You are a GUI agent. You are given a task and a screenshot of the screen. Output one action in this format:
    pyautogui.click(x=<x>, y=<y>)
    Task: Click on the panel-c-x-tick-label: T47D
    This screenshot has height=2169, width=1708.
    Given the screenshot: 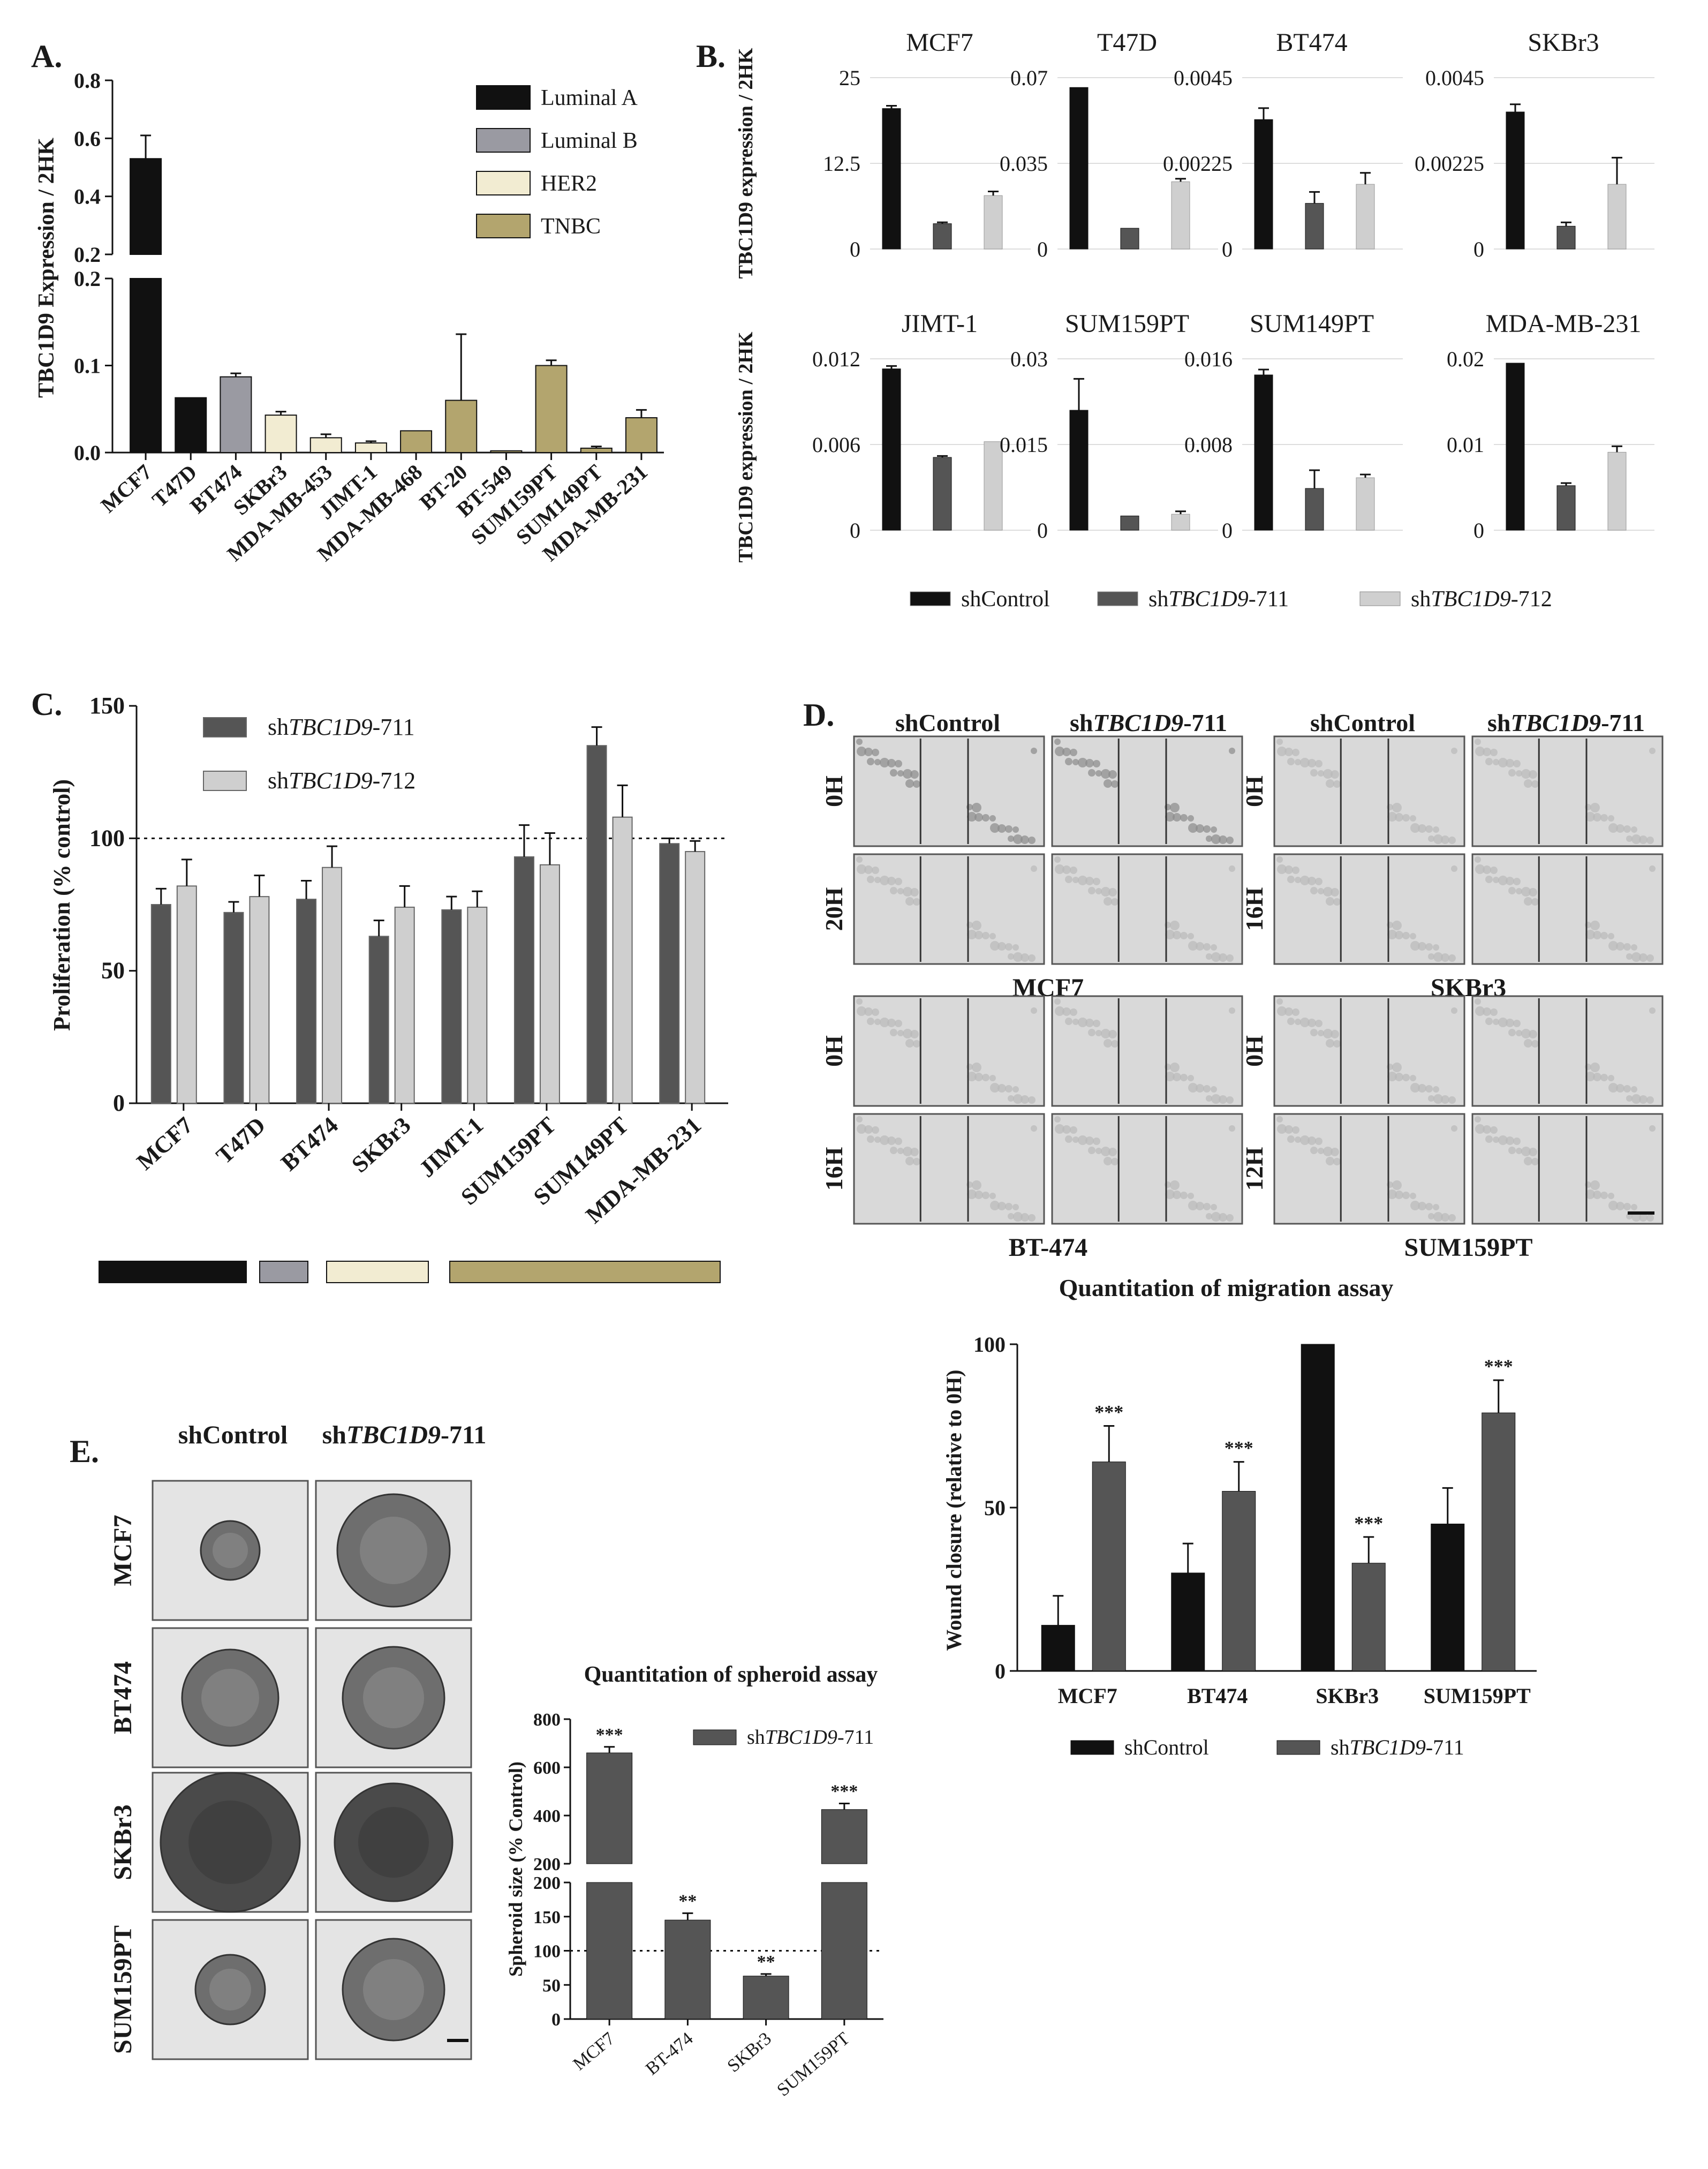 What is the action you would take?
    pyautogui.click(x=240, y=1140)
    